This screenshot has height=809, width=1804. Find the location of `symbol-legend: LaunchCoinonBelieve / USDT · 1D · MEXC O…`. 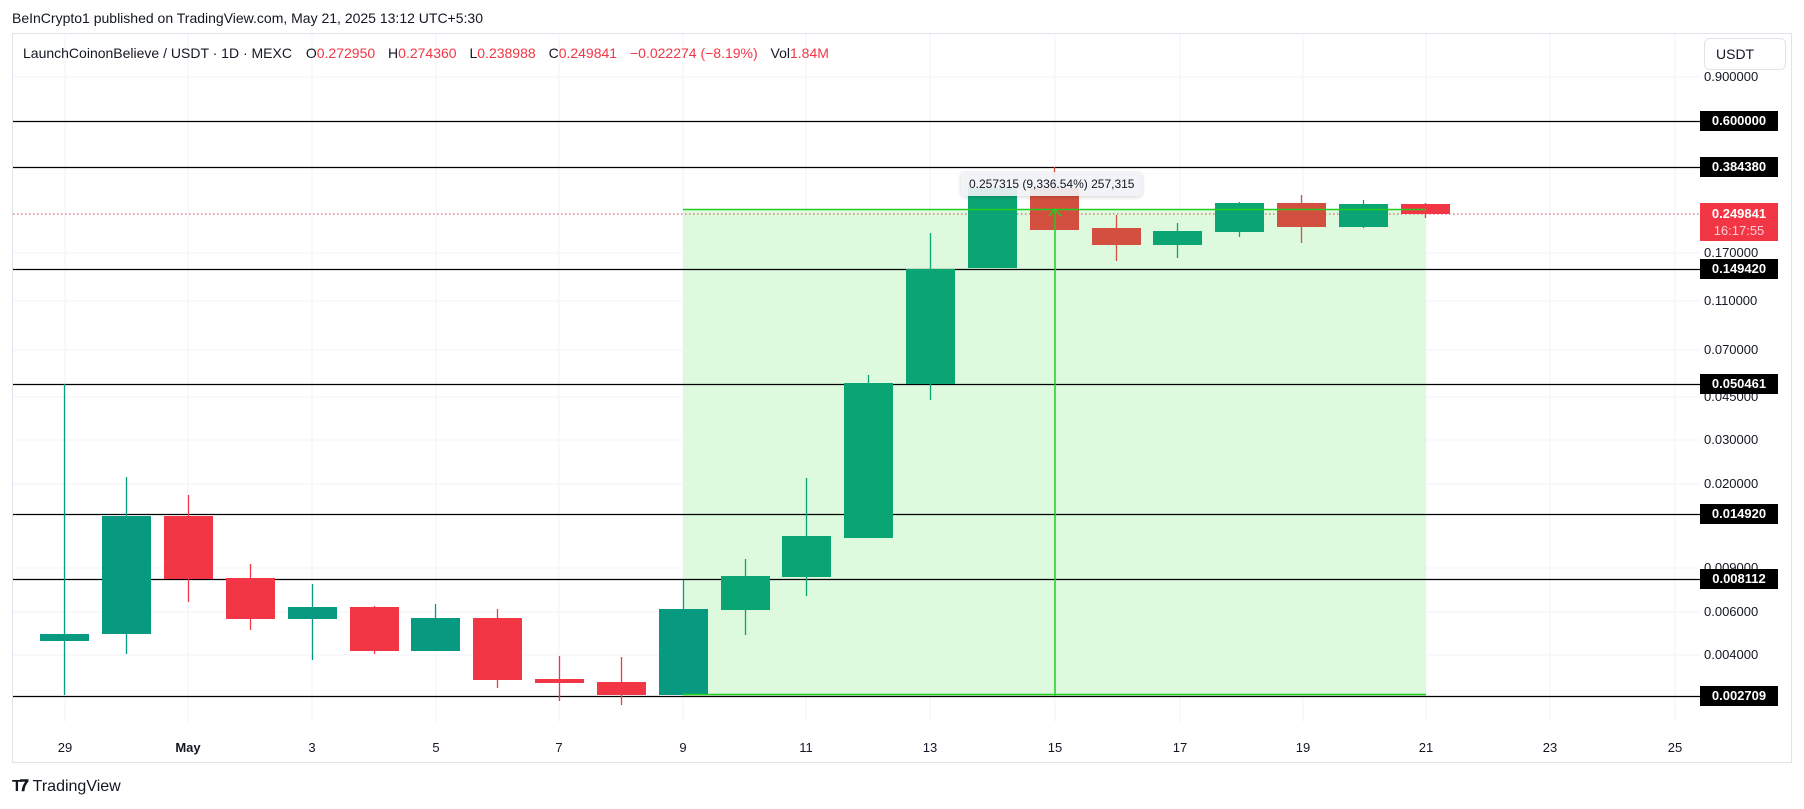

symbol-legend: LaunchCoinonBelieve / USDT · 1D · MEXC O… is located at coordinates (426, 53).